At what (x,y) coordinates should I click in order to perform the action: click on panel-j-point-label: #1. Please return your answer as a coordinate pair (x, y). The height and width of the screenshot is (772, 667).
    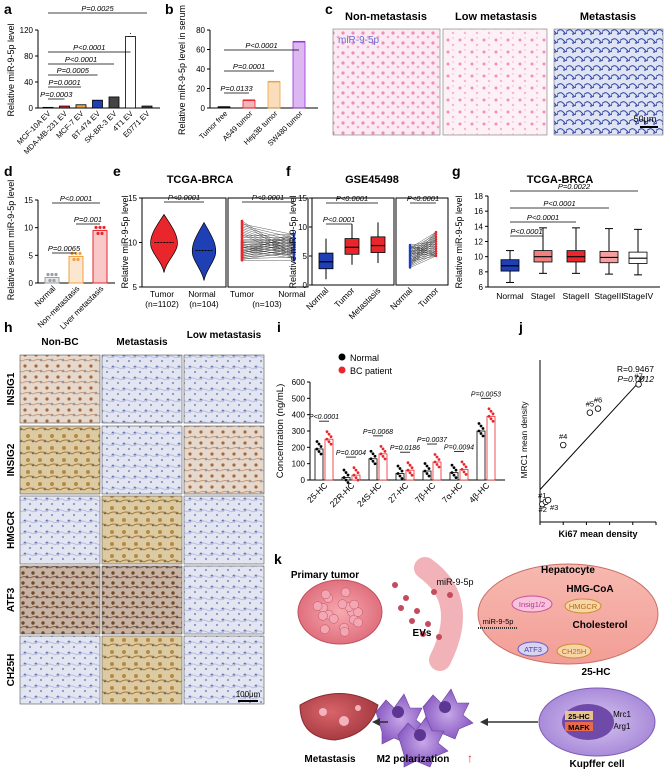
    Looking at the image, I should click on (542, 495).